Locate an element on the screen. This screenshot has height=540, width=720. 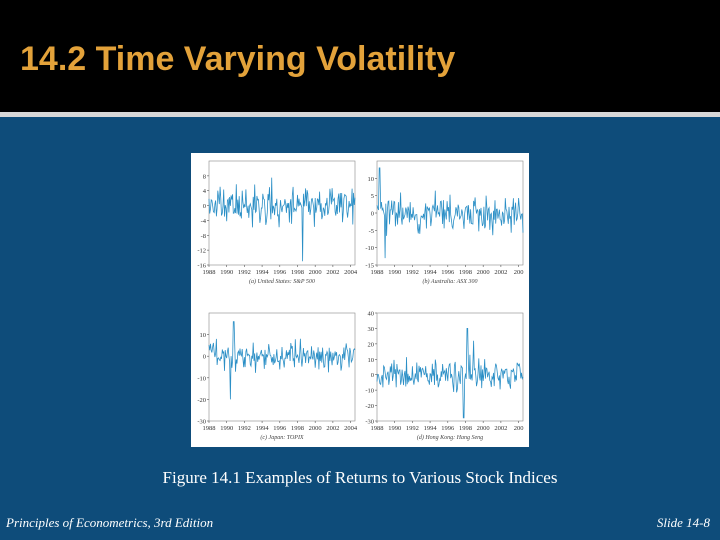
y-tick-label: -16 is located at coordinates (201, 266).